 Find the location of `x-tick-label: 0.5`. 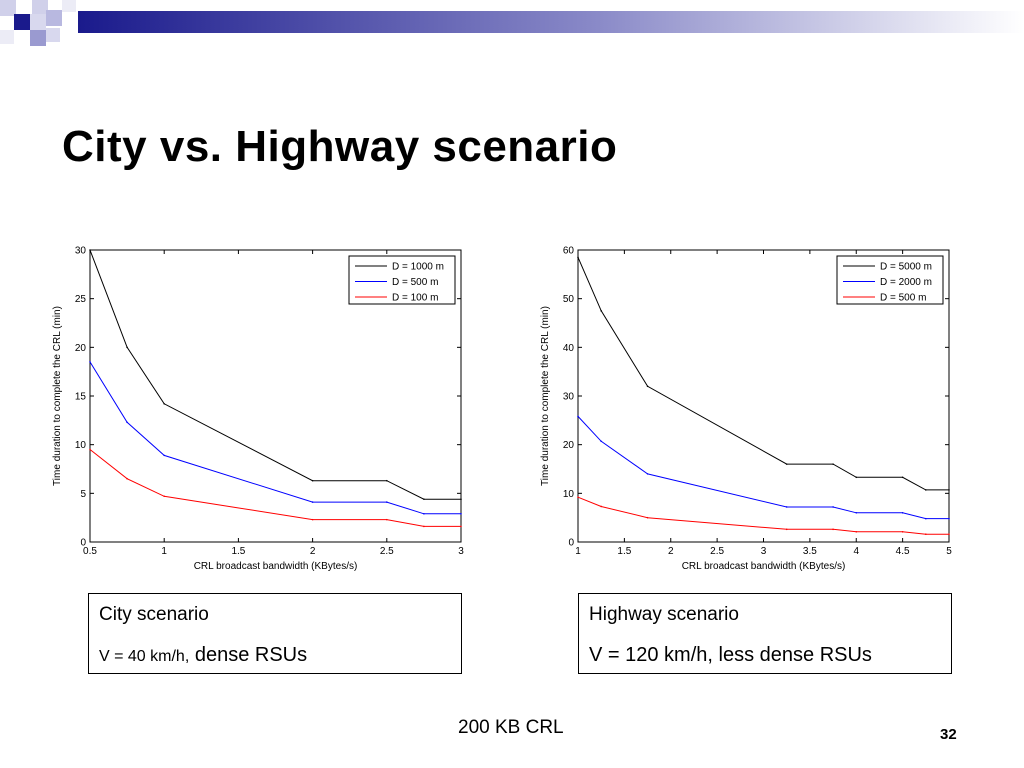

x-tick-label: 0.5 is located at coordinates (90, 551).